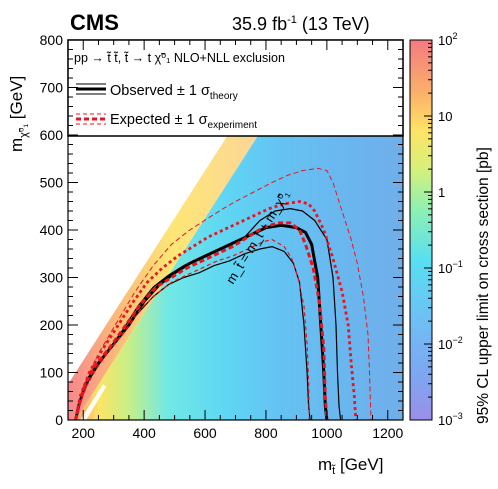 This screenshot has height=489, width=498. Describe the element at coordinates (445, 116) in the screenshot. I see `z-tick-label: 10` at that location.